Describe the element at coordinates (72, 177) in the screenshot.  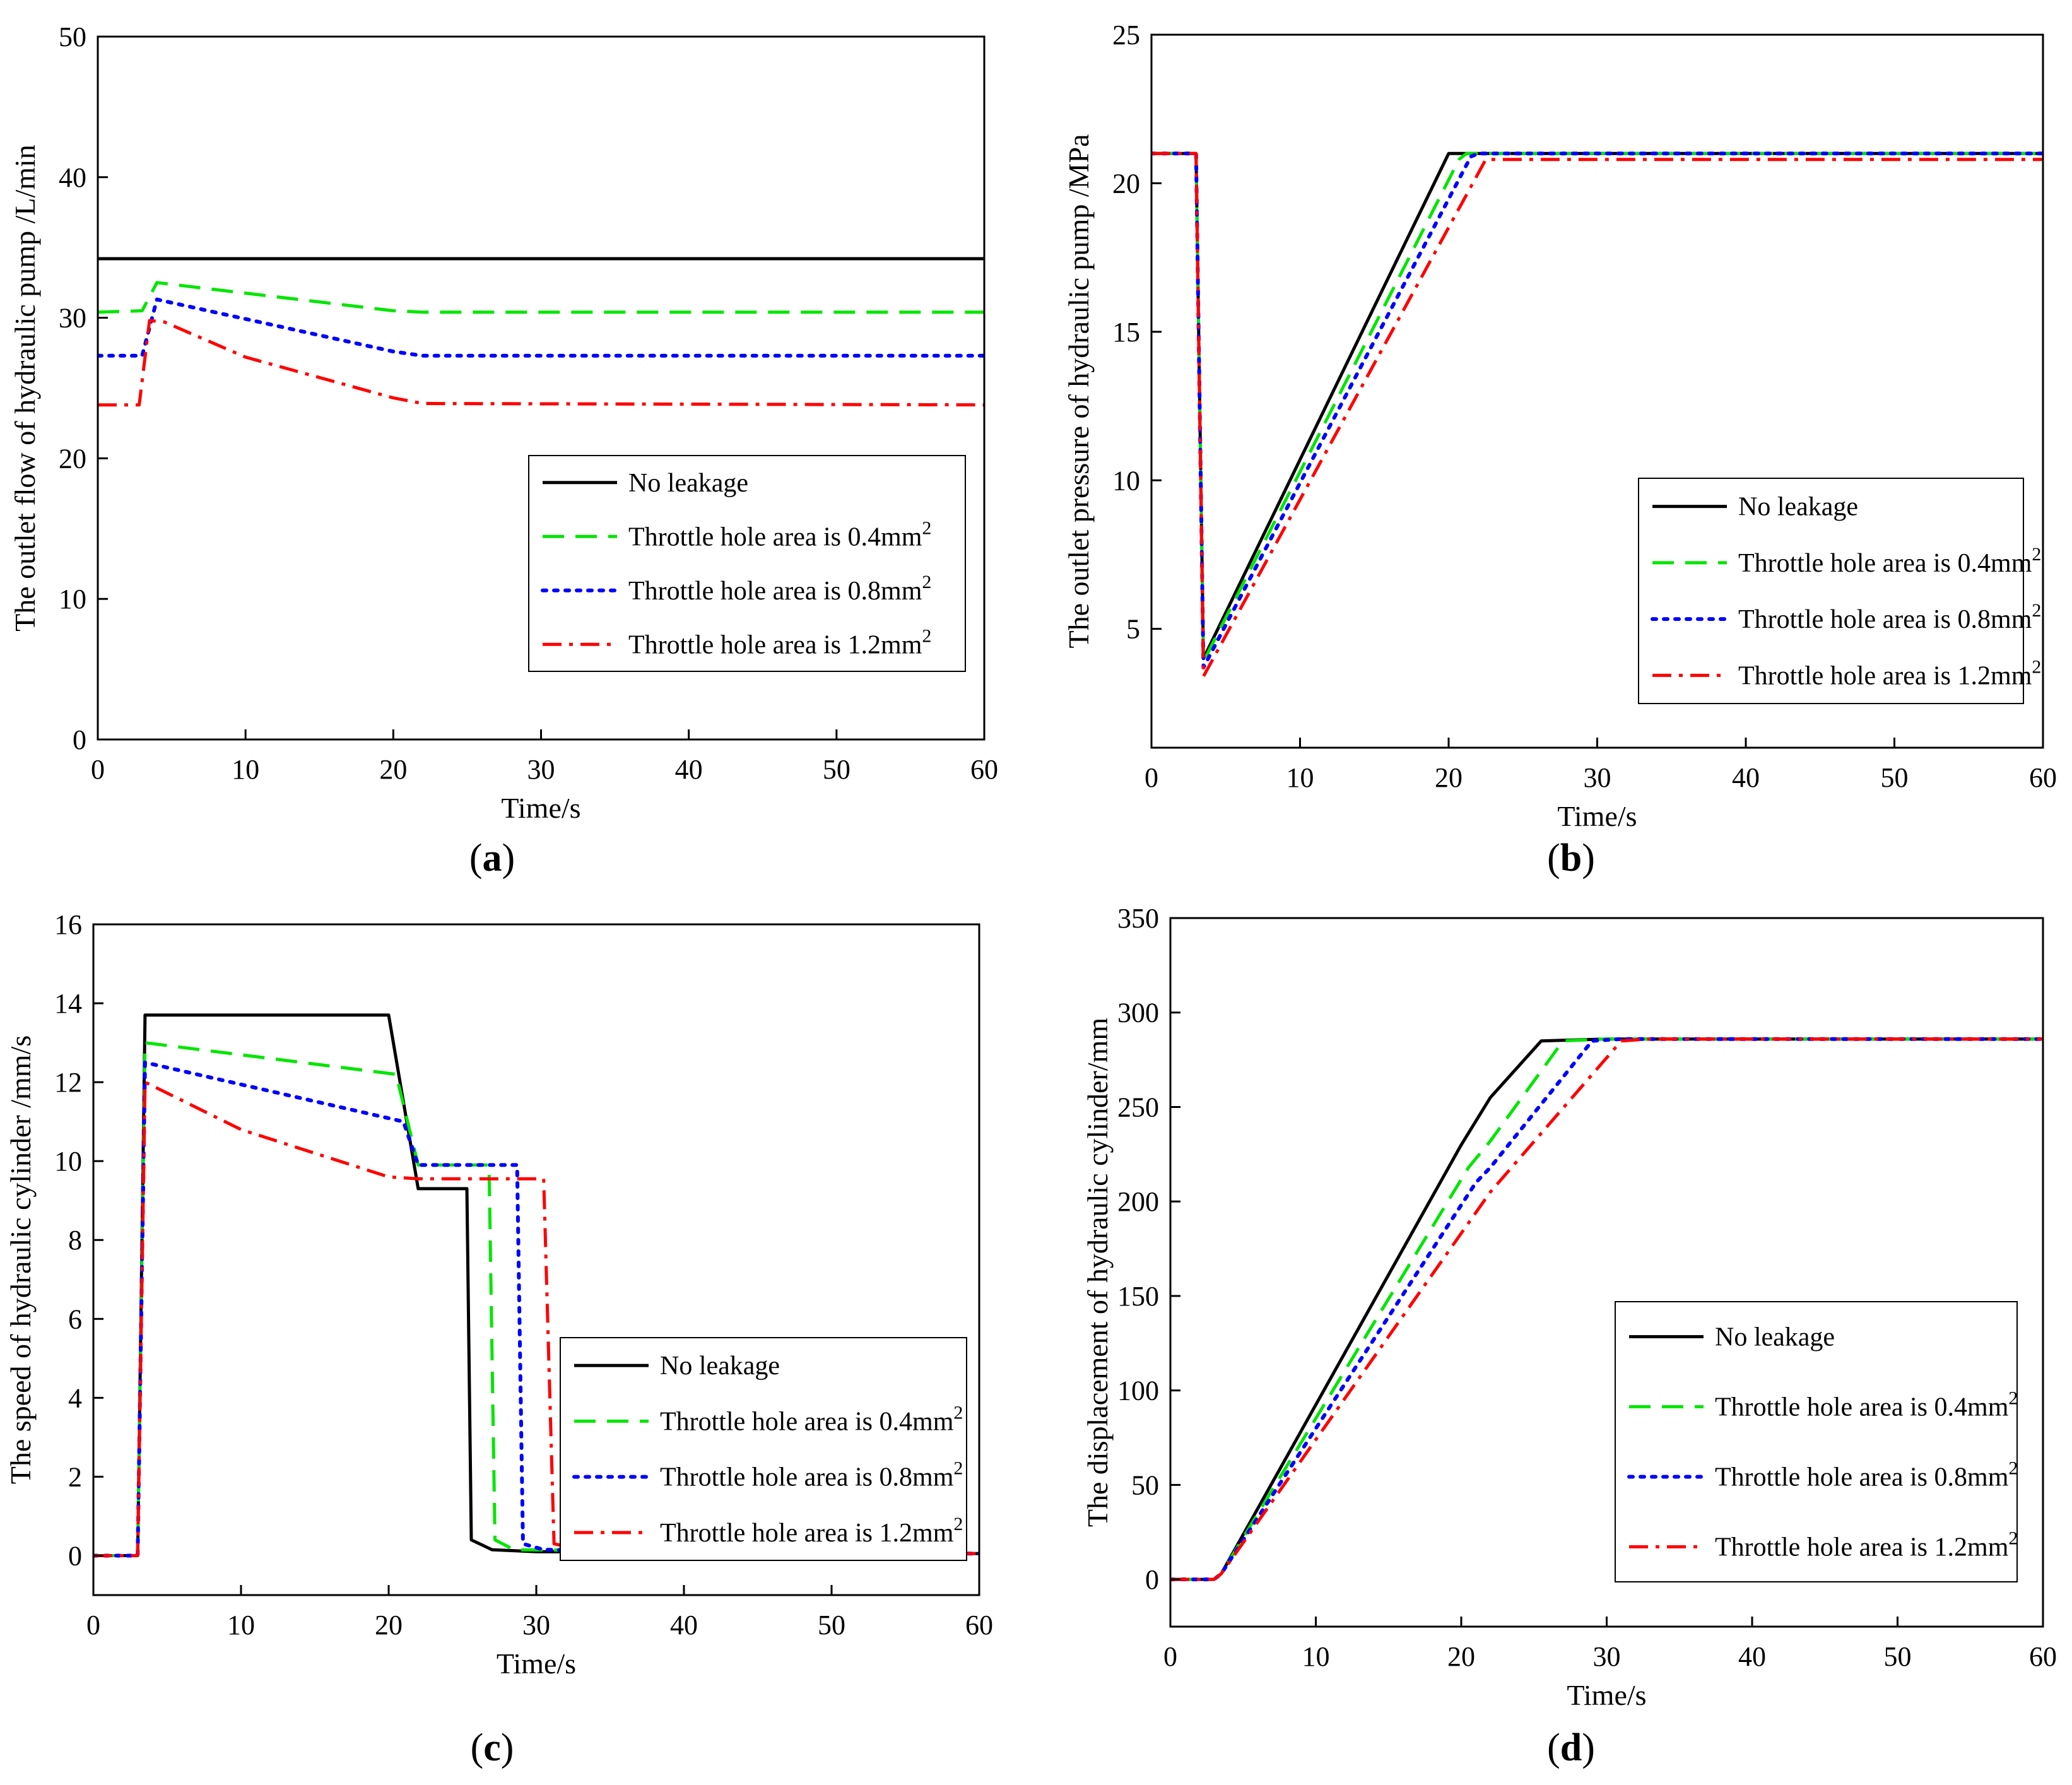
I see `y-tick-label: 40` at that location.